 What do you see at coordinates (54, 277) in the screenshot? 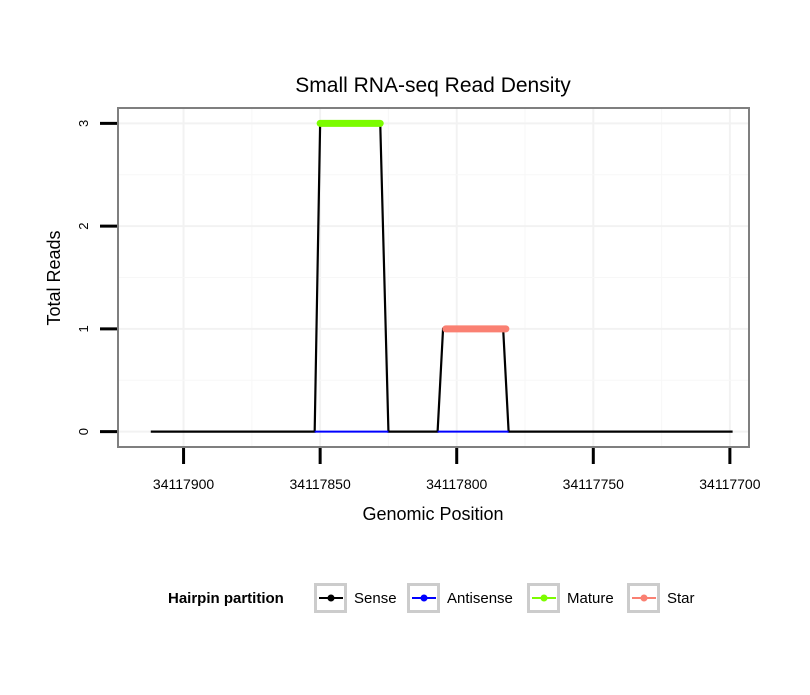
I see `y-axis-label: Total Reads` at bounding box center [54, 277].